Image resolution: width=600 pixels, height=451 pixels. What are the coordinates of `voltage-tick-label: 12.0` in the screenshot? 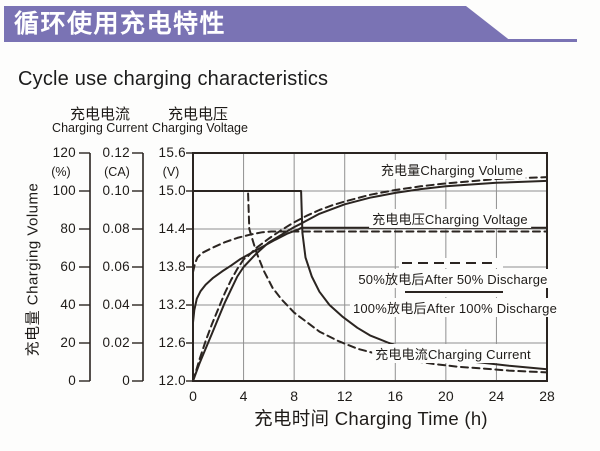 It's located at (172, 380).